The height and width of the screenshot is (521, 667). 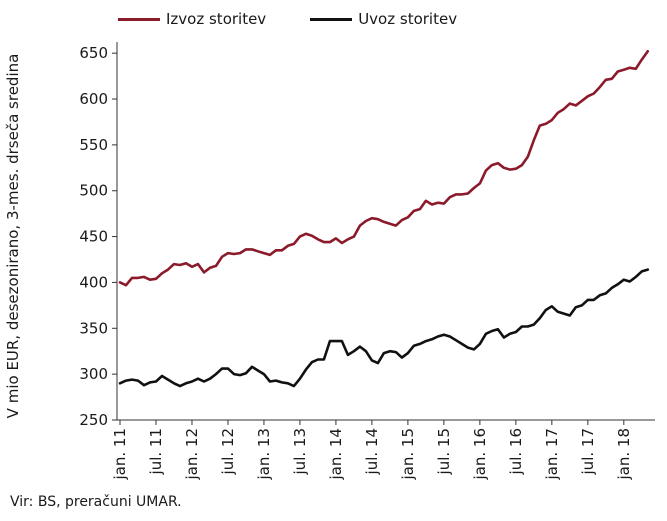 What do you see at coordinates (93, 374) in the screenshot?
I see `y-tick-label: 300` at bounding box center [93, 374].